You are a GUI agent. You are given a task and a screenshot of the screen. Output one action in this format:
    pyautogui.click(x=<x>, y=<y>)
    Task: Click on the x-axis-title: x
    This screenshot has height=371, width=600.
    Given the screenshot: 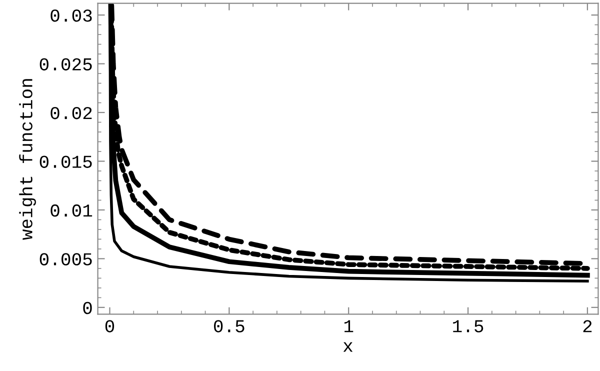 What is the action you would take?
    pyautogui.click(x=348, y=347)
    